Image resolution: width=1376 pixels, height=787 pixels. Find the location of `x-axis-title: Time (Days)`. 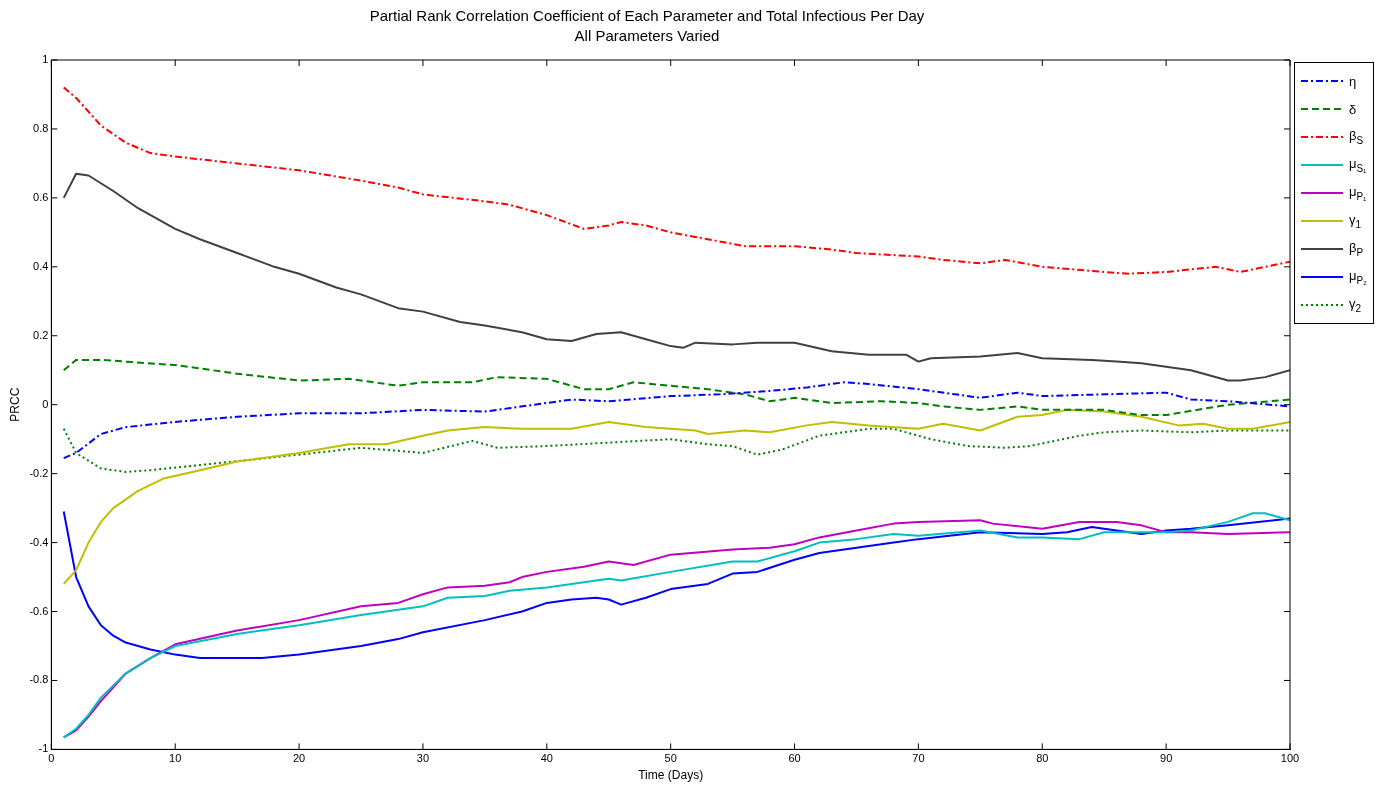

x-axis-title: Time (Days) is located at coordinates (671, 775).